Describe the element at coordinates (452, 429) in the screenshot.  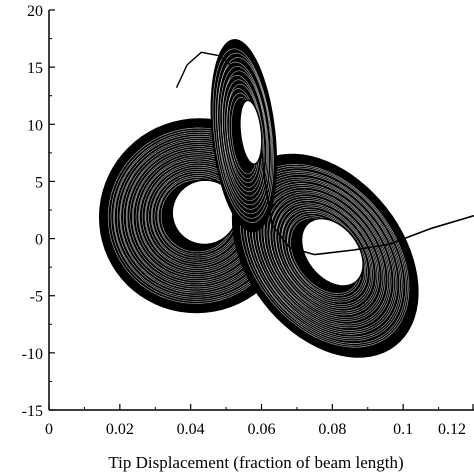
I see `x-tick-label: 0.12` at that location.